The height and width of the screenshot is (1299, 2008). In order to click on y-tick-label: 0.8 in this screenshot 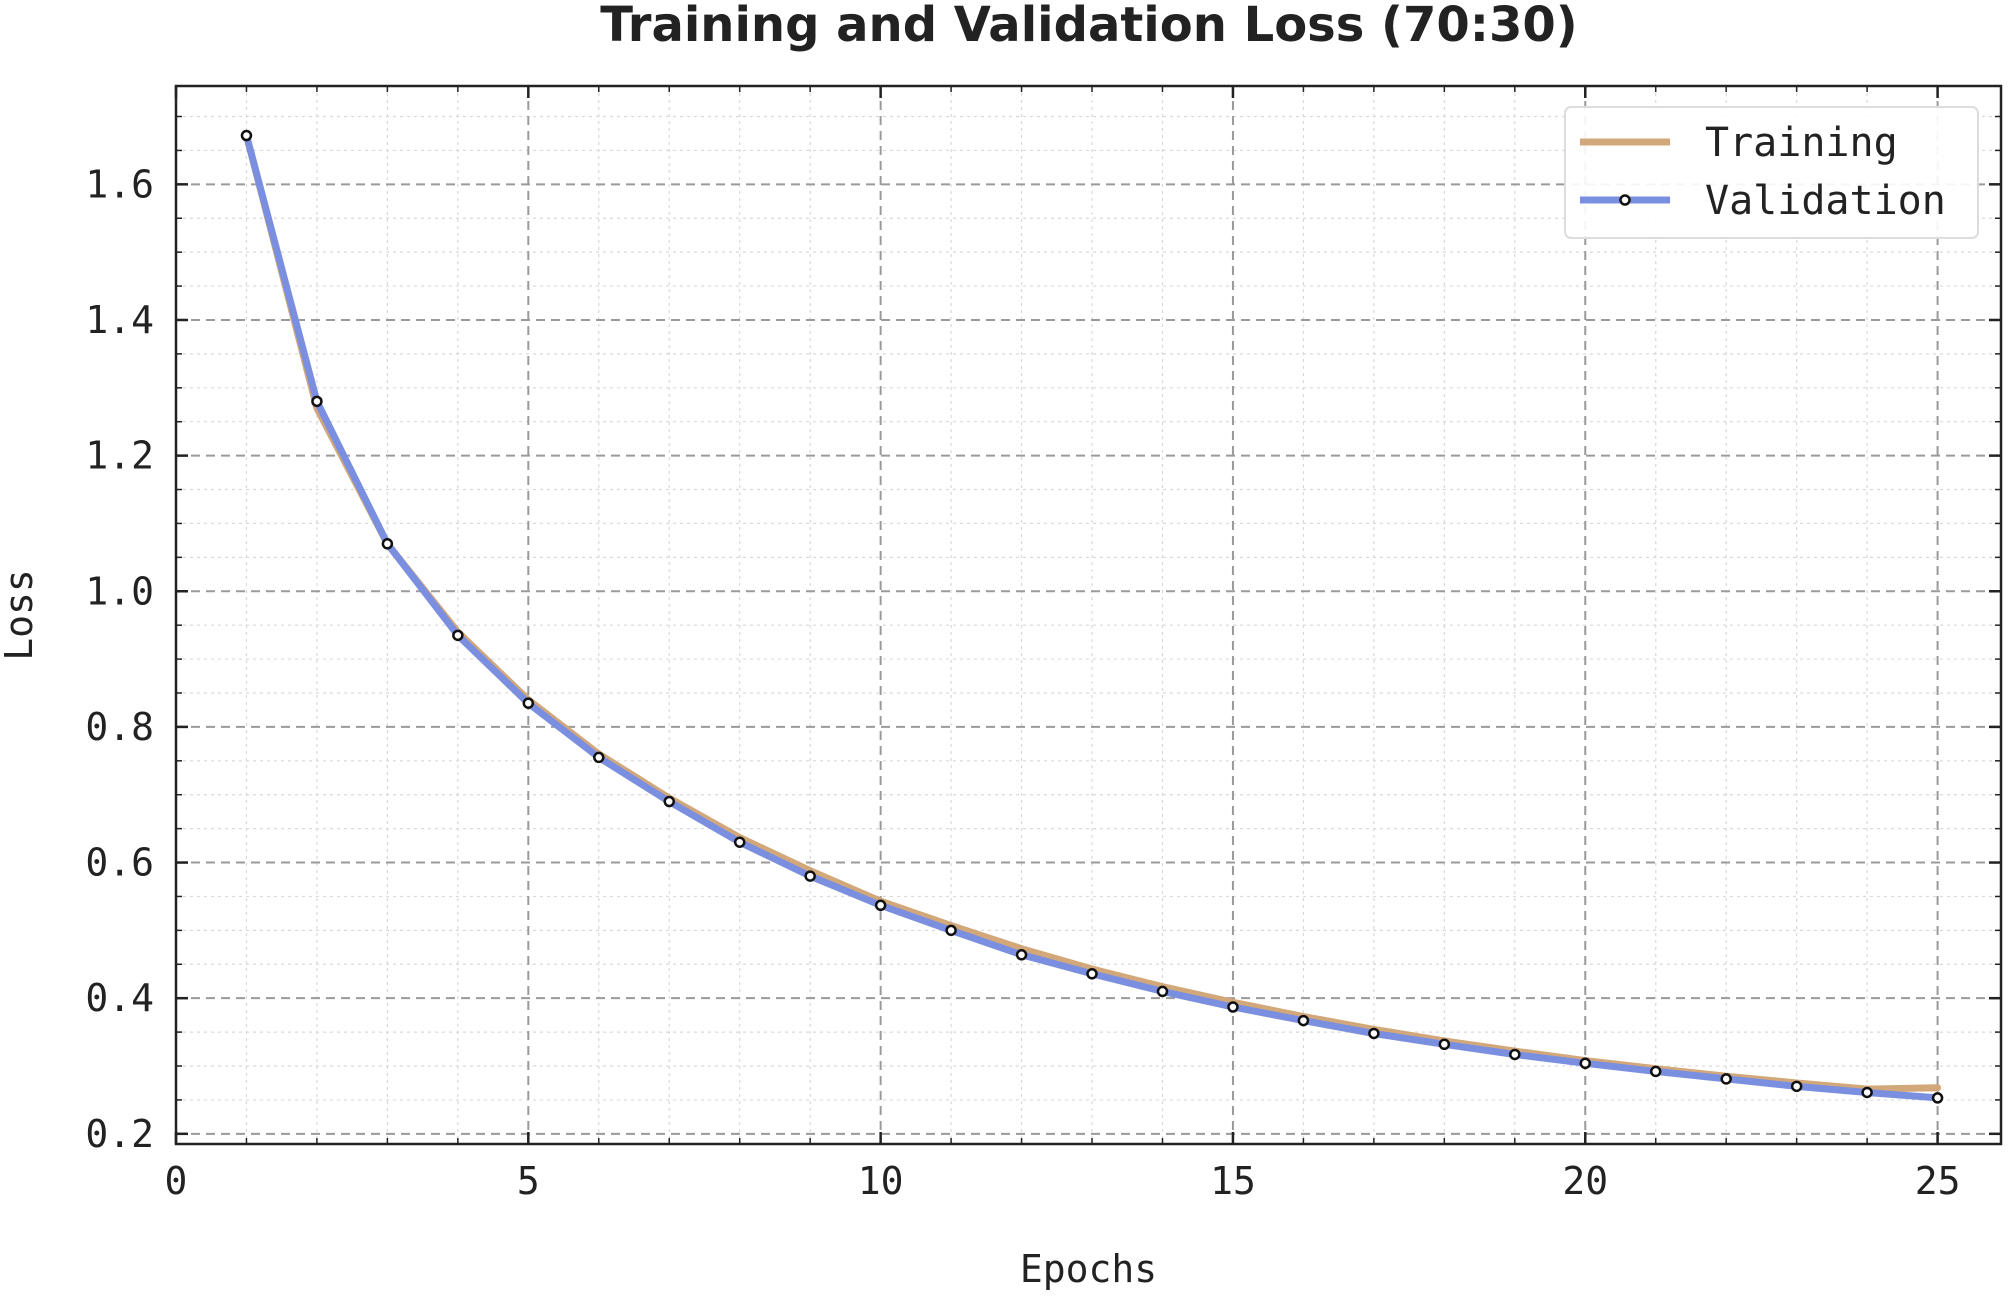, I will do `click(119, 727)`.